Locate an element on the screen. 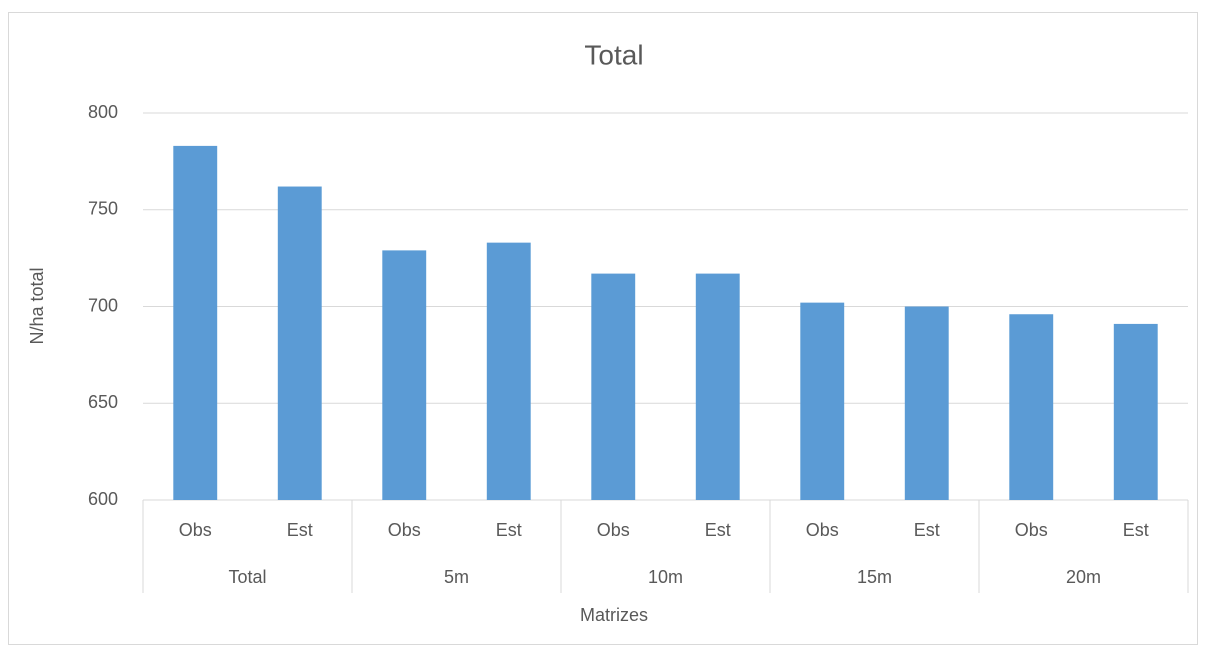 The height and width of the screenshot is (655, 1206). group-label: Total is located at coordinates (247, 577).